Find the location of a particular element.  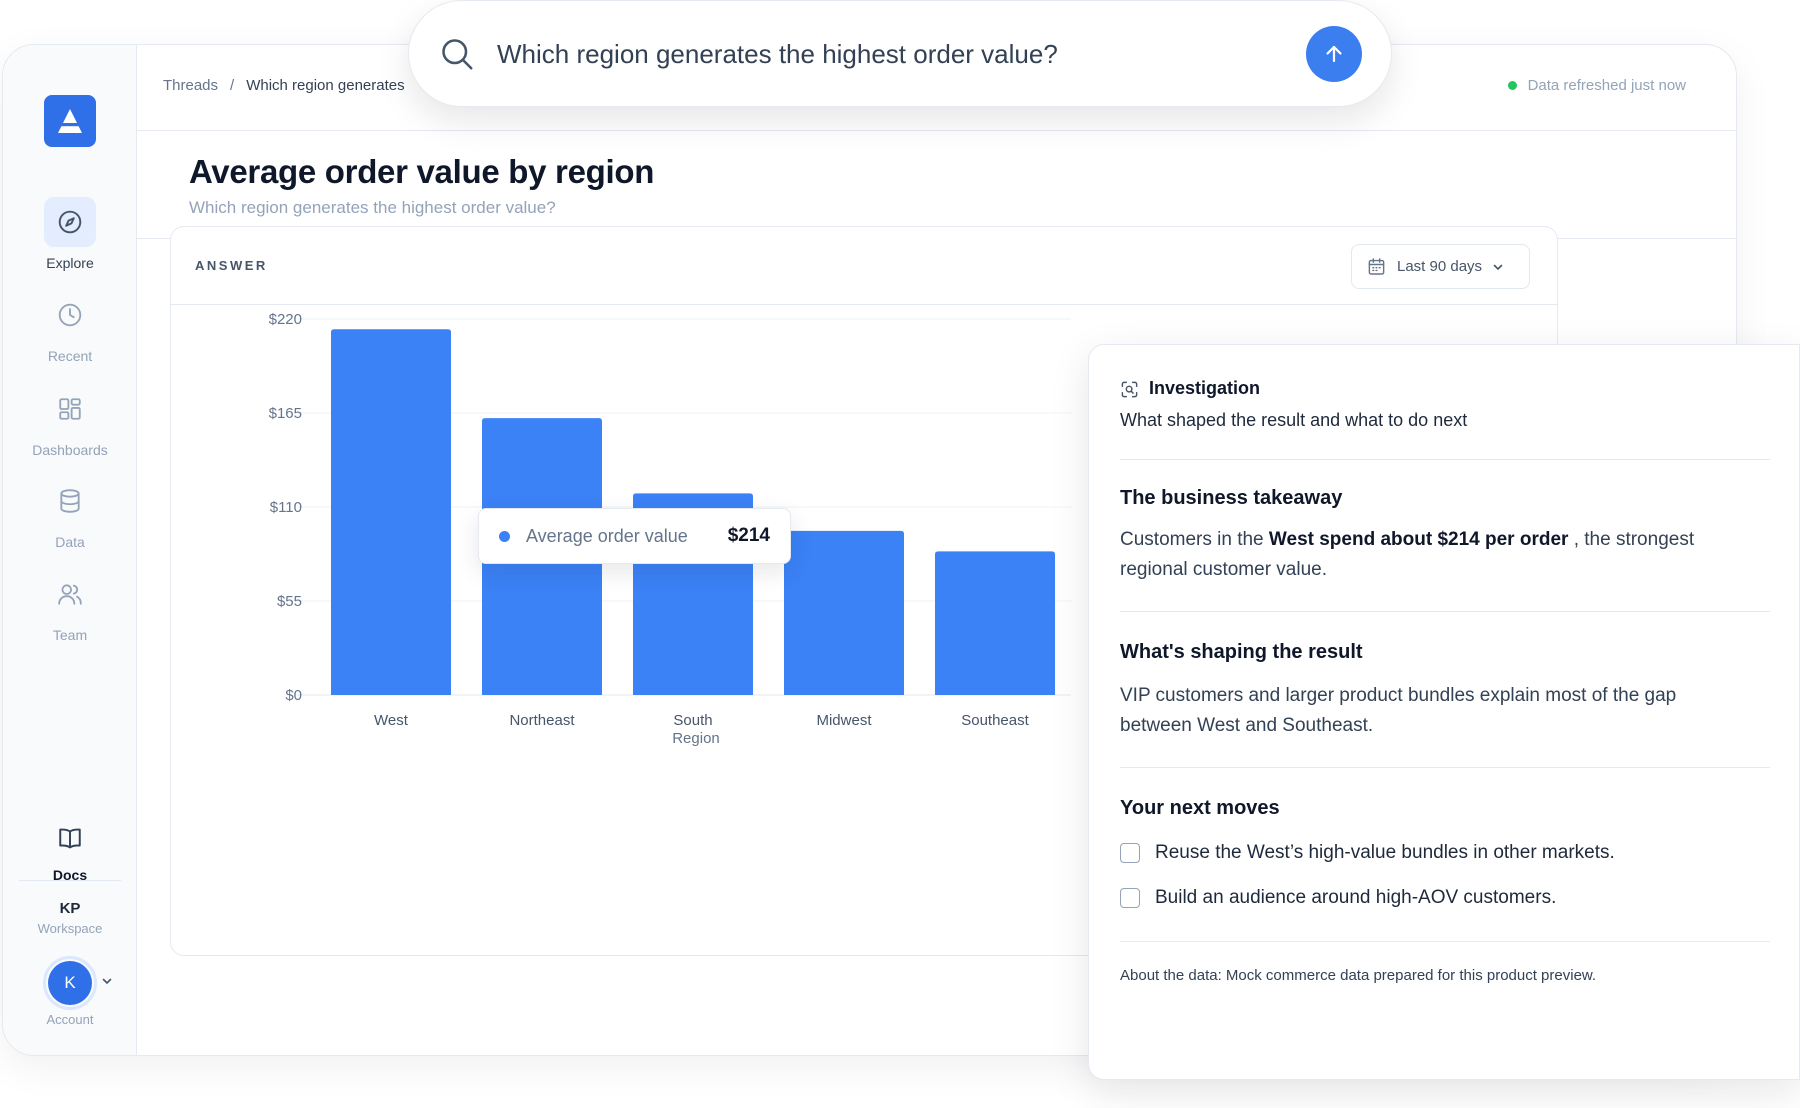

answer-label: ANSWER is located at coordinates (231, 265).